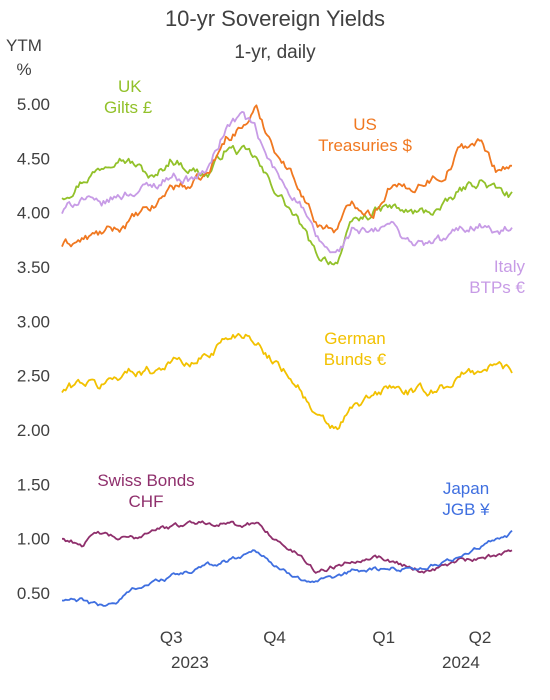 This screenshot has height=700, width=550. Describe the element at coordinates (480, 637) in the screenshot. I see `x-quarter-label: Q2` at that location.